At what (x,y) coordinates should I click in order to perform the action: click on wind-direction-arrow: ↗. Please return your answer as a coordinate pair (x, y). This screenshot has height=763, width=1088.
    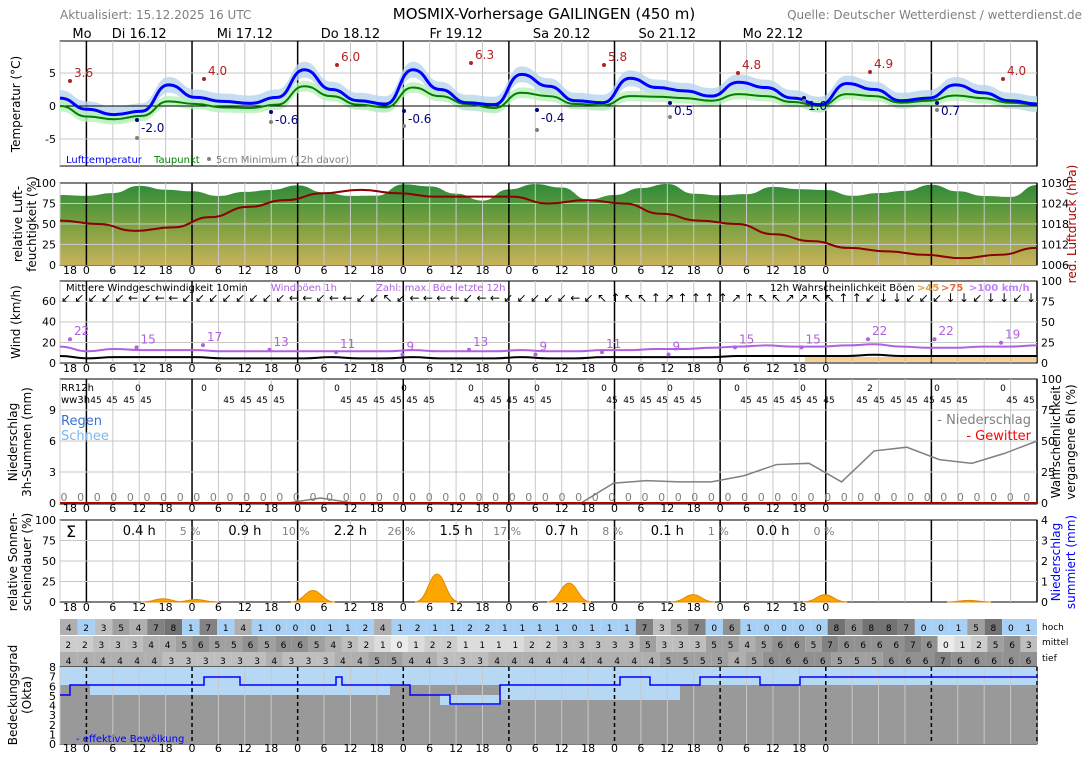
    Looking at the image, I should click on (803, 298).